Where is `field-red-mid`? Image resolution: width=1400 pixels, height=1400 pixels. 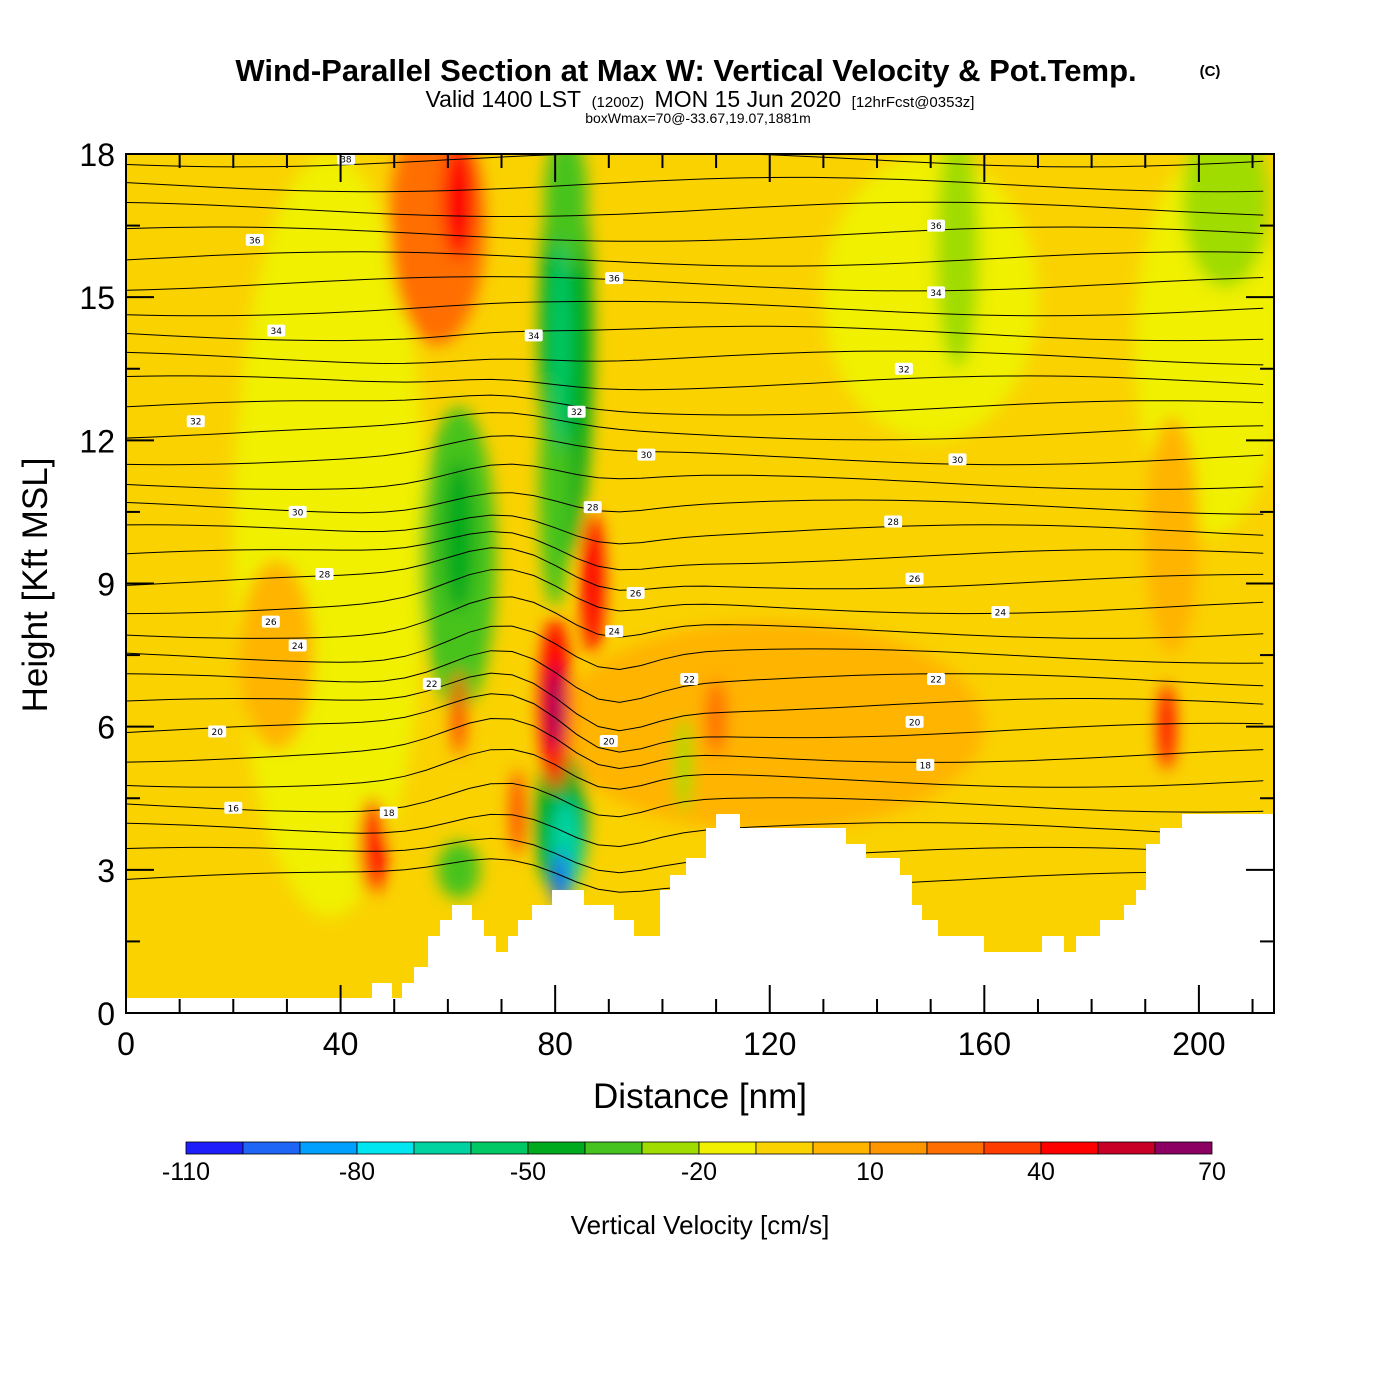
field-red-mid is located at coordinates (458, 712).